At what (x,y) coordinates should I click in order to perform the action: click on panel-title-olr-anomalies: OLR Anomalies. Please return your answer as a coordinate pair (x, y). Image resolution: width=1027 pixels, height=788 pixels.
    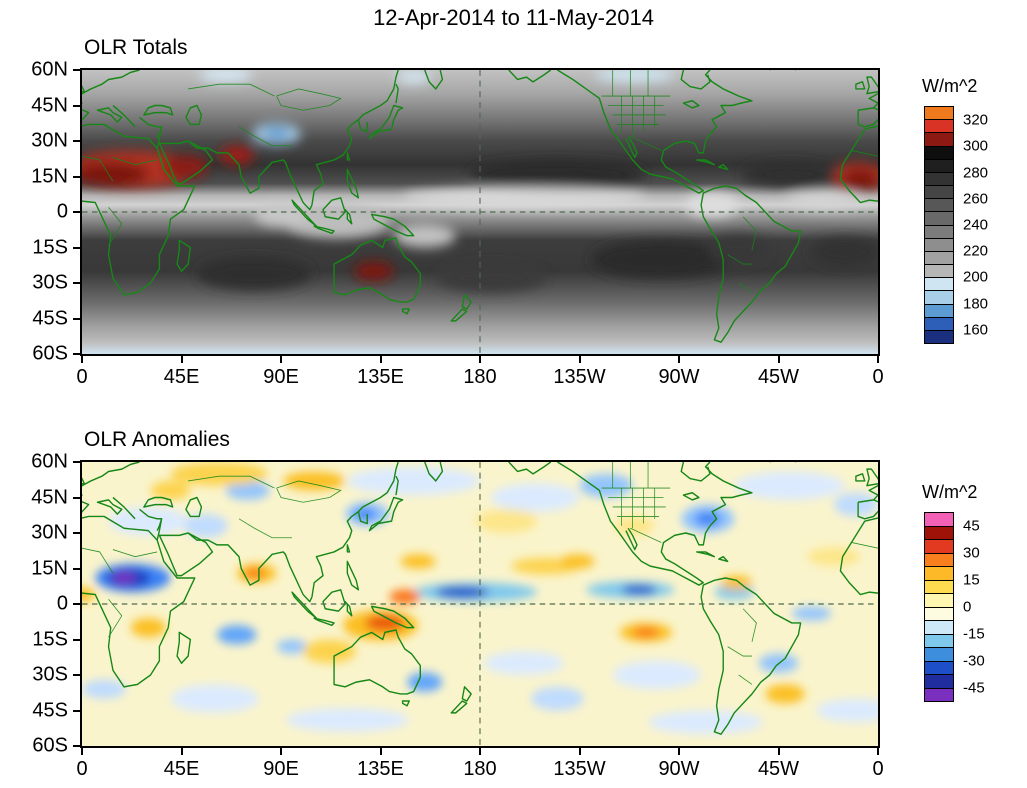
    Looking at the image, I should click on (157, 439).